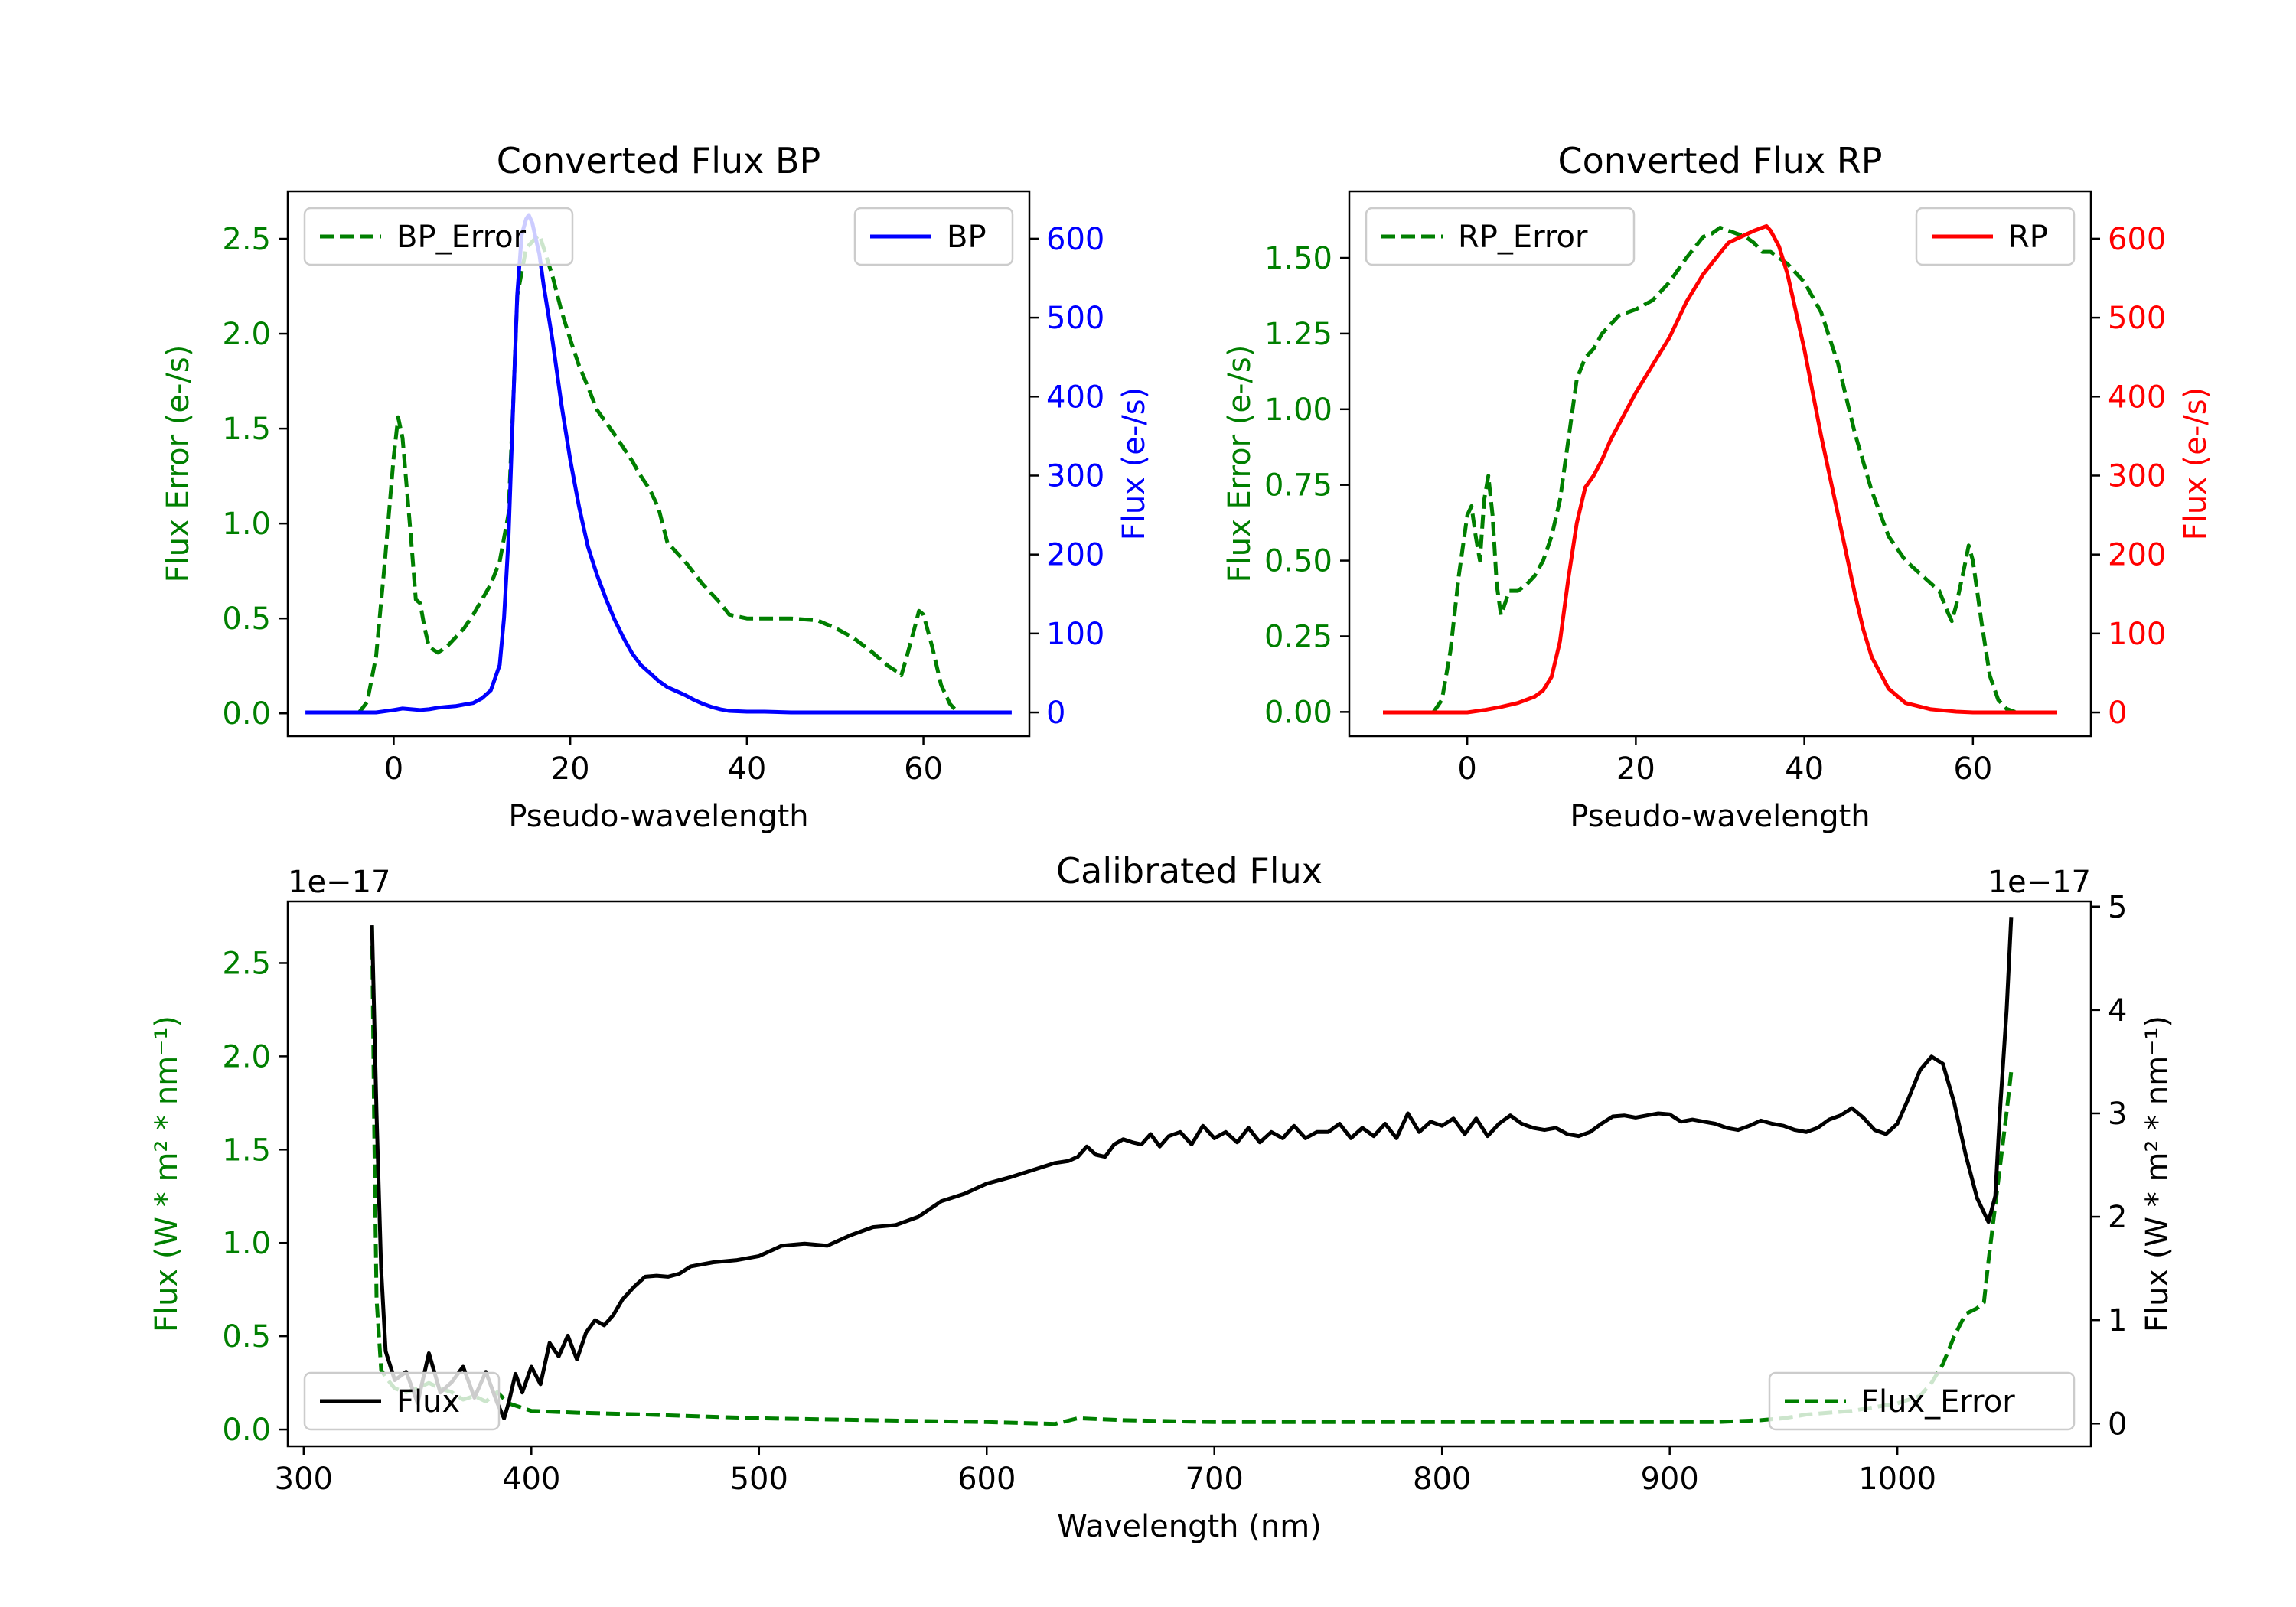 The height and width of the screenshot is (1607, 2296). Describe the element at coordinates (246, 525) in the screenshot. I see `bp-y-left-tick-label: 1.0` at that location.